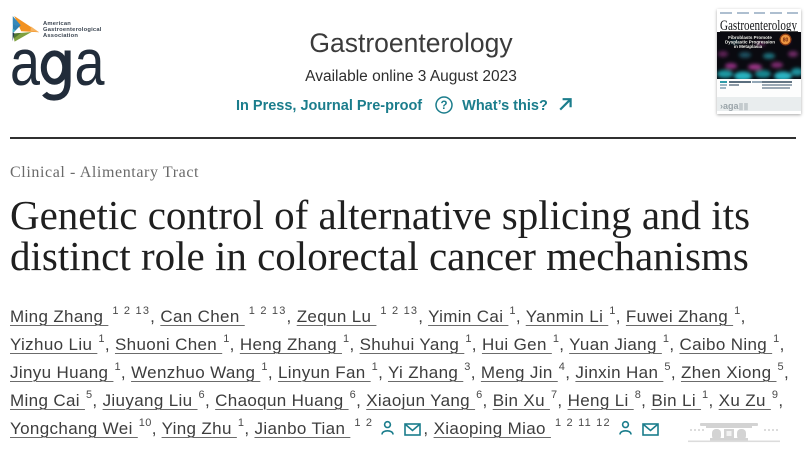 Image resolution: width=806 pixels, height=464 pixels. What do you see at coordinates (750, 42) in the screenshot?
I see `svg-text: Dysplastic Progression` at bounding box center [750, 42].